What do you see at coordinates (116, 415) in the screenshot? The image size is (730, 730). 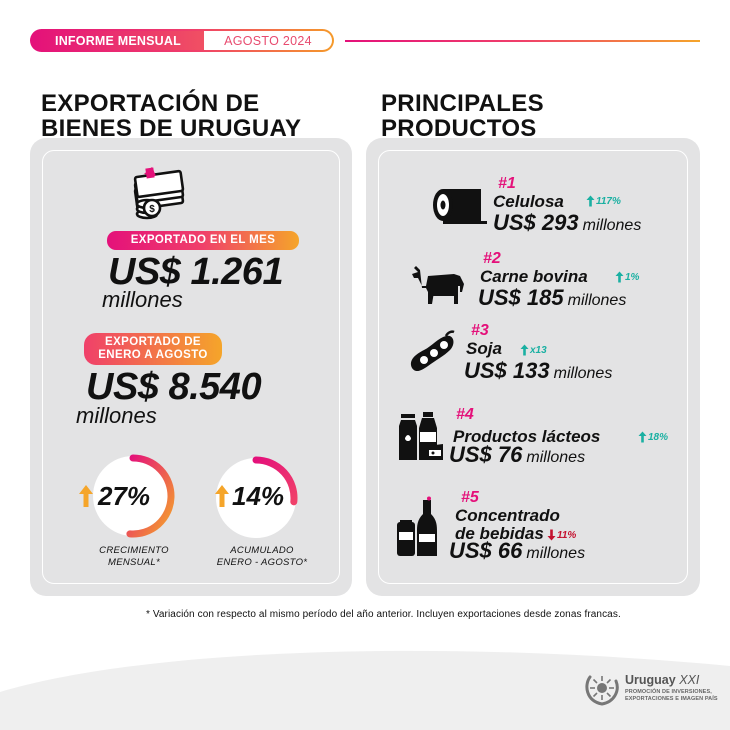 I see `ytd-export-unit: millones` at bounding box center [116, 415].